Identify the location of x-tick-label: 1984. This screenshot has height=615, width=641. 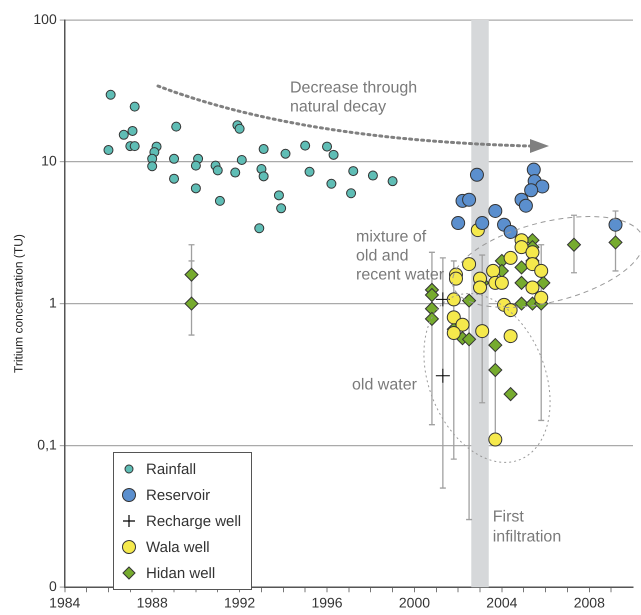
(65, 602).